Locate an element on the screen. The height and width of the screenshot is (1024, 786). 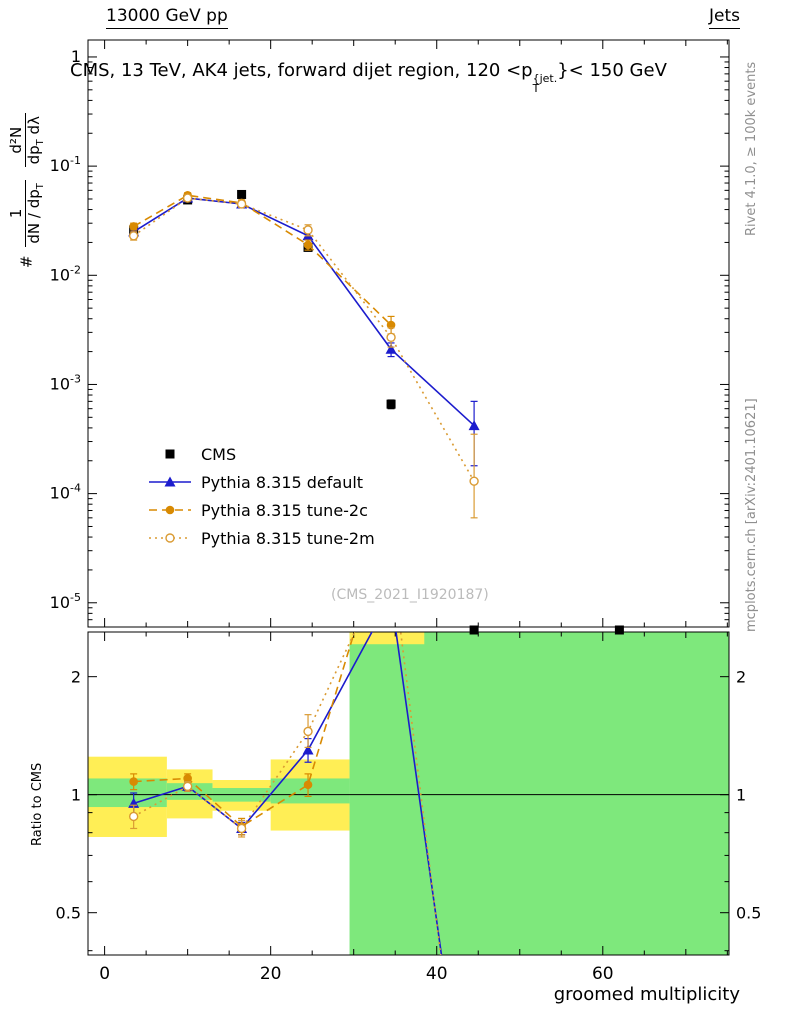
legend-item-pythia-8-315-tune-2m: Pythia 8.315 tune-2m is located at coordinates (261, 538).